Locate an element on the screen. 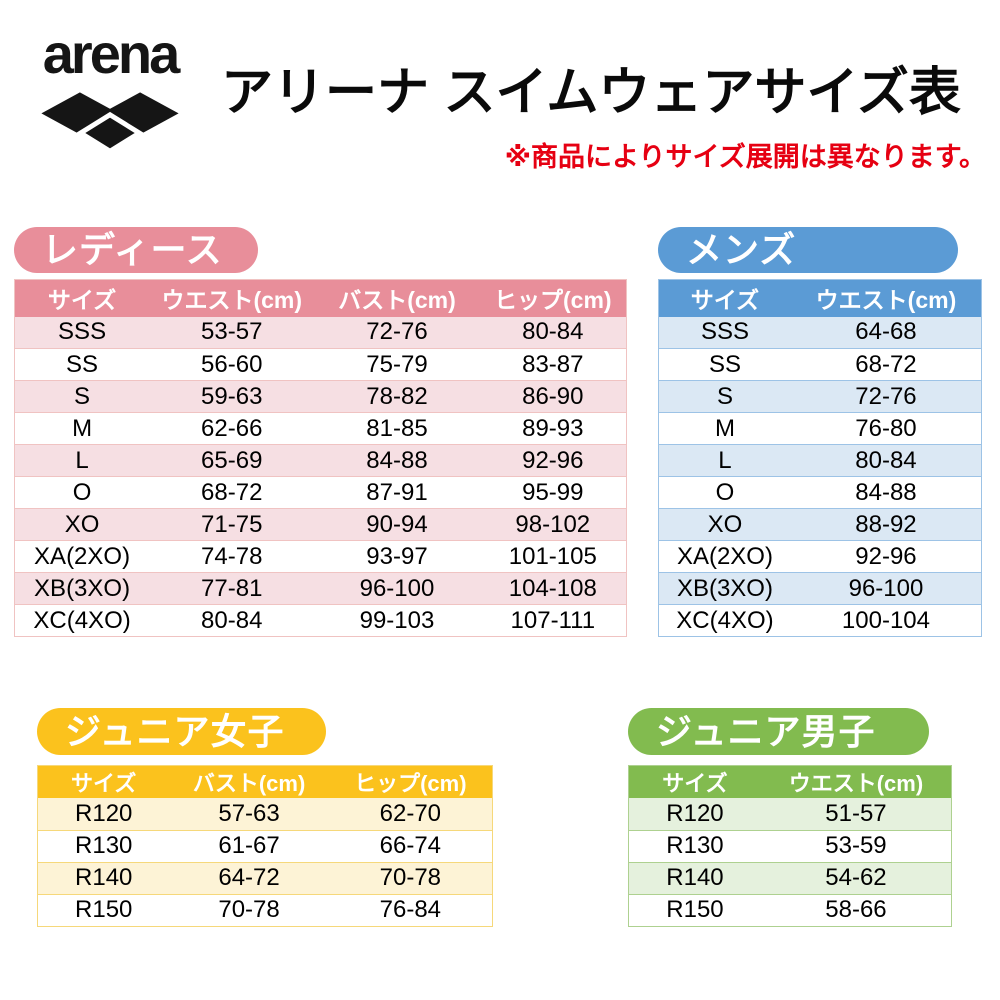 Image resolution: width=1000 pixels, height=1000 pixels. size-availability-note: ※商品によりサイズ展開は異なります。 is located at coordinates (745, 157).